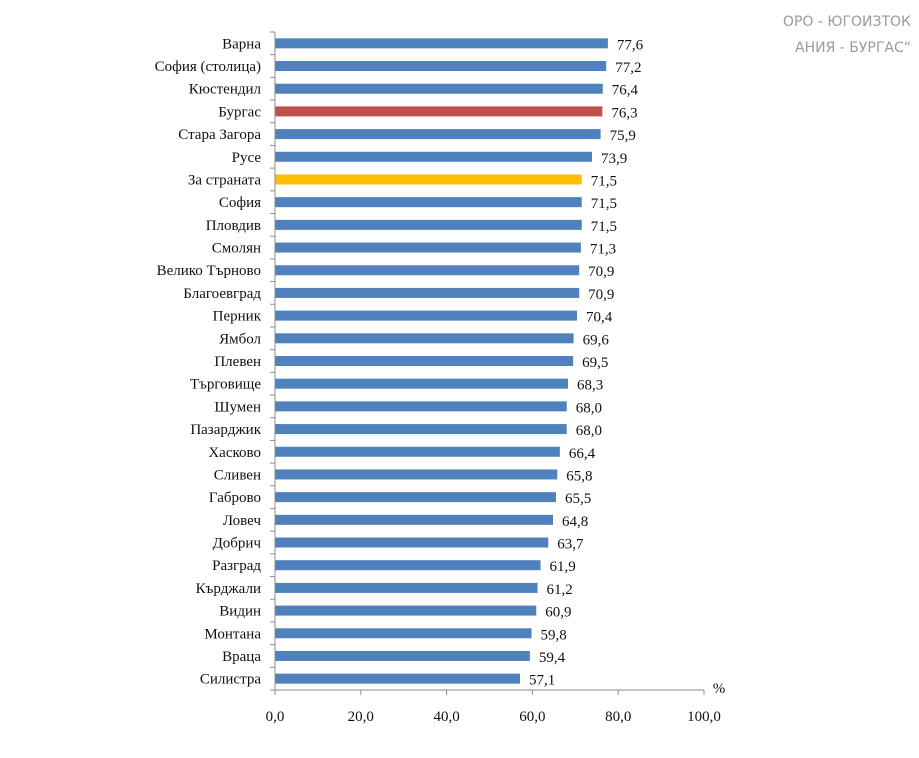 The image size is (919, 758). I want to click on value-label: 65,8, so click(579, 476).